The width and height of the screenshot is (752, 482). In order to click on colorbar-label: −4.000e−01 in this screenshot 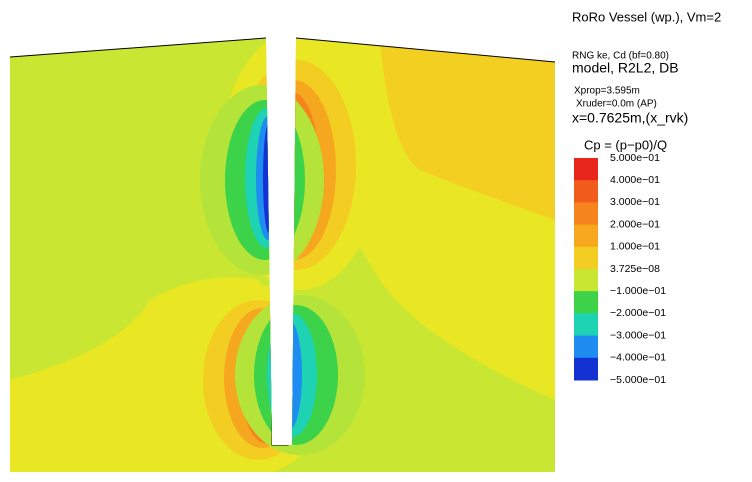, I will do `click(638, 358)`.